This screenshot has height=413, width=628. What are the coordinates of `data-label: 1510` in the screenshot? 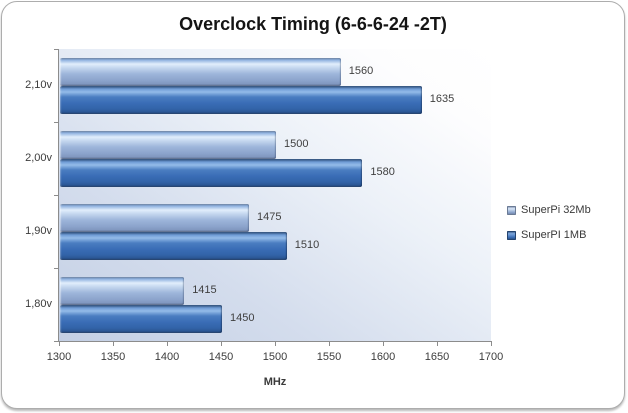 It's located at (307, 244).